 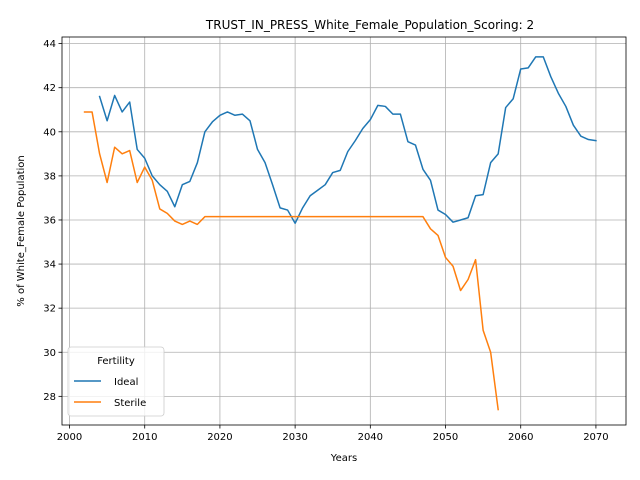 I want to click on y-tick-label: 28, so click(x=49, y=397).